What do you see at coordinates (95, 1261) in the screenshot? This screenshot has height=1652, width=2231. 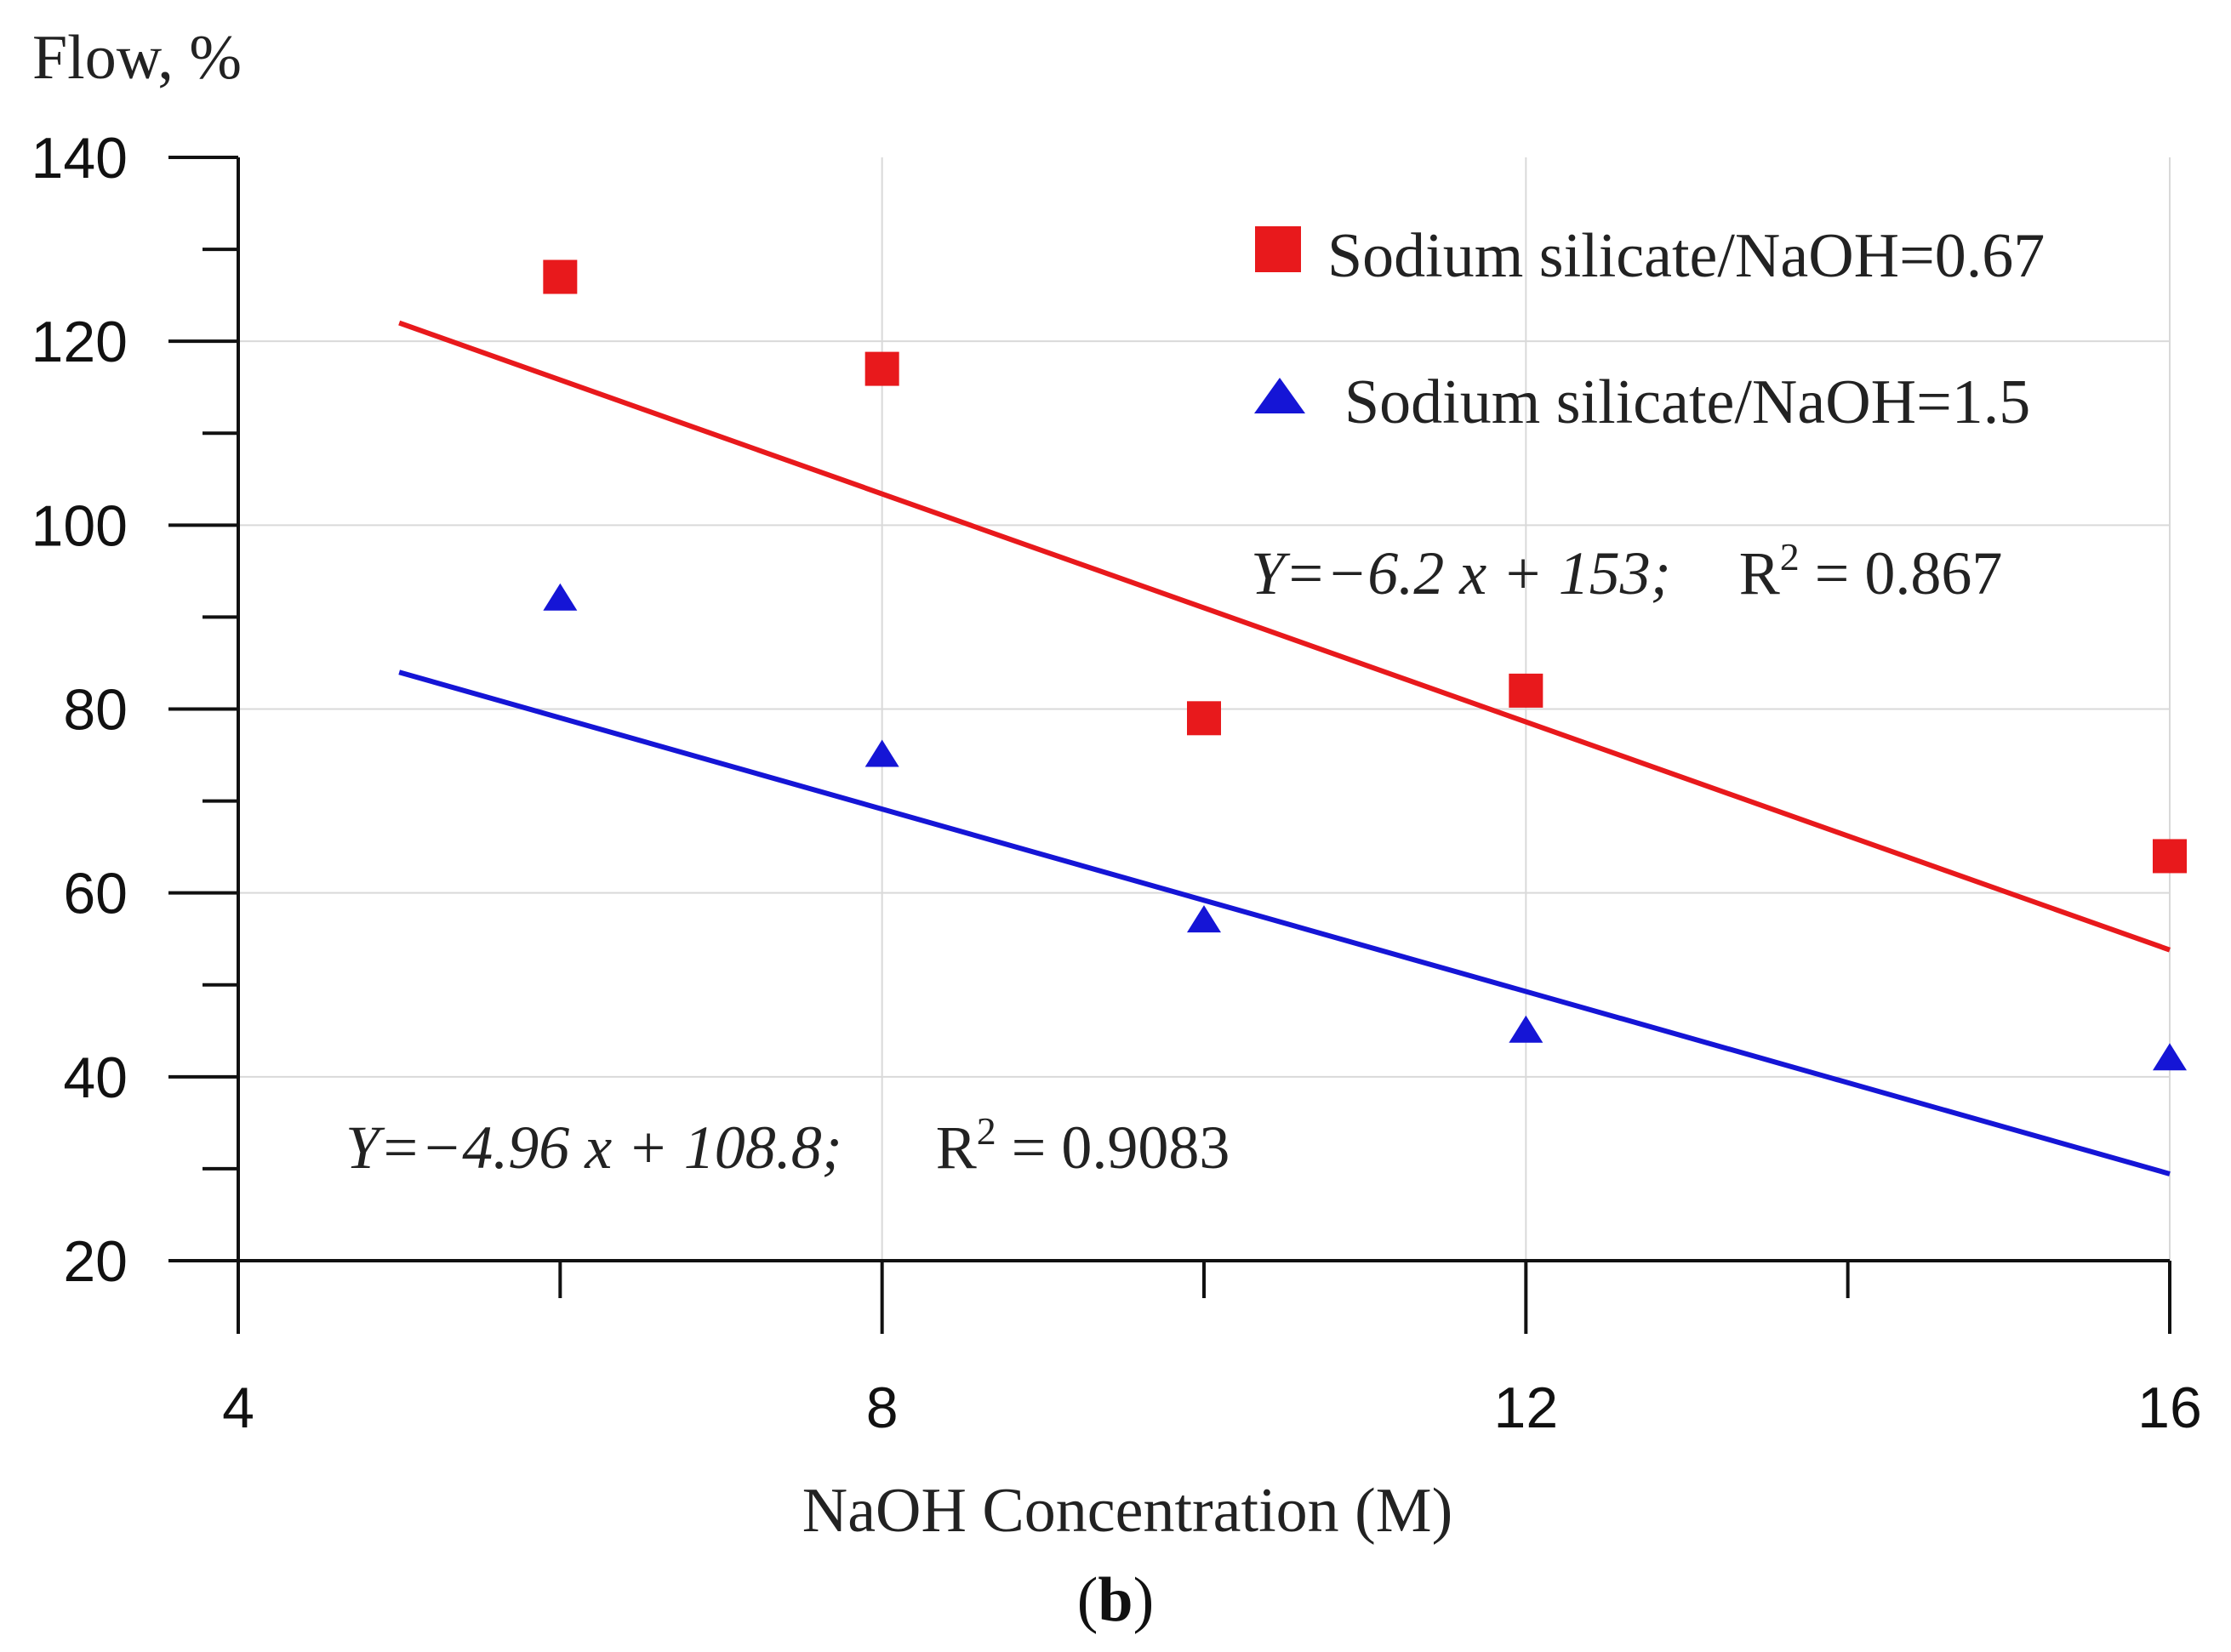 I see `y-tick-label: 20` at bounding box center [95, 1261].